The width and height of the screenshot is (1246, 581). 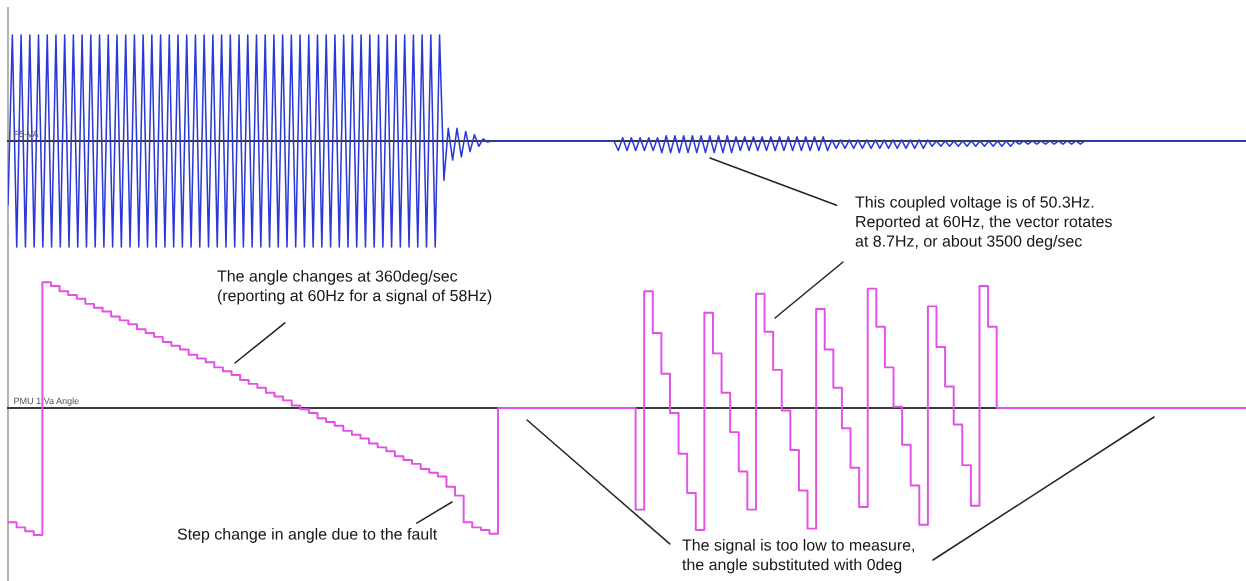 What do you see at coordinates (46, 401) in the screenshot?
I see `series-label: PMU 1 Va Angle` at bounding box center [46, 401].